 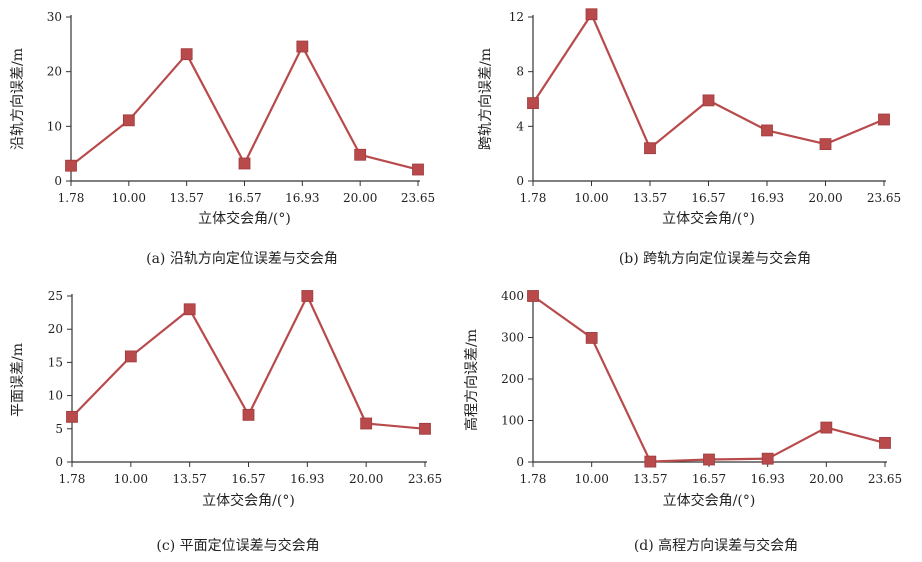 What do you see at coordinates (18, 380) in the screenshot?
I see `y-axis-label: 平面误差/m` at bounding box center [18, 380].